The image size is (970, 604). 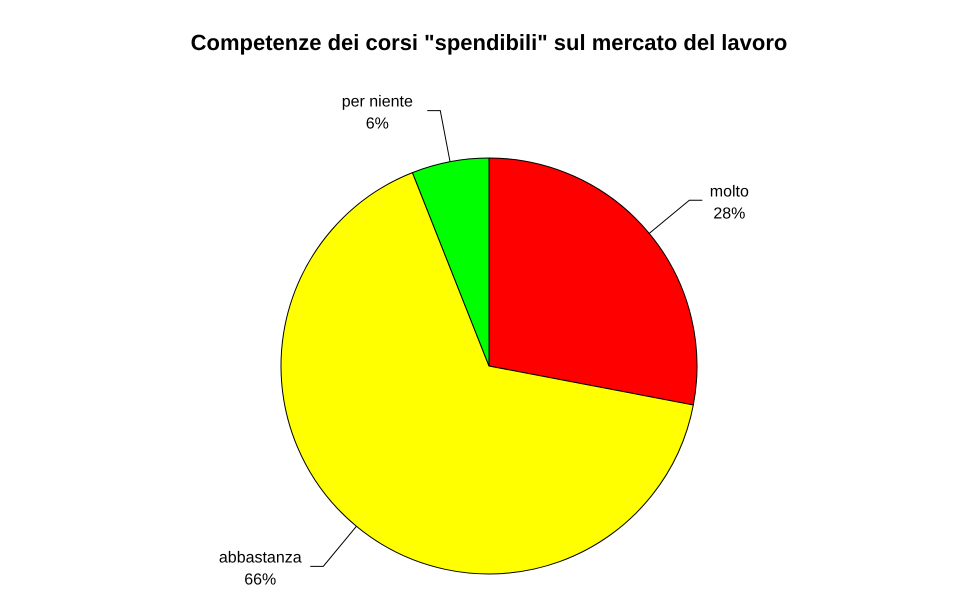 What do you see at coordinates (260, 557) in the screenshot?
I see `slice-label: abbastanza` at bounding box center [260, 557].